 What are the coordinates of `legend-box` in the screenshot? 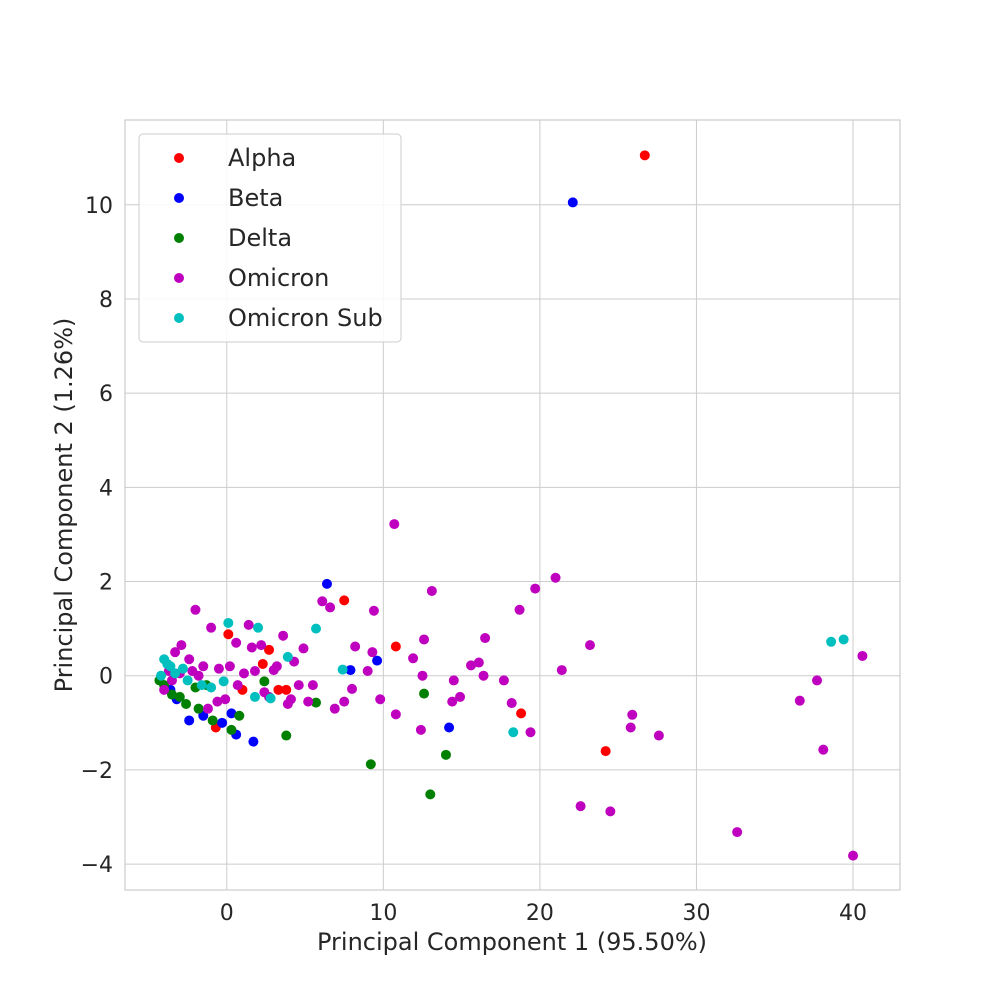 It's located at (270, 238).